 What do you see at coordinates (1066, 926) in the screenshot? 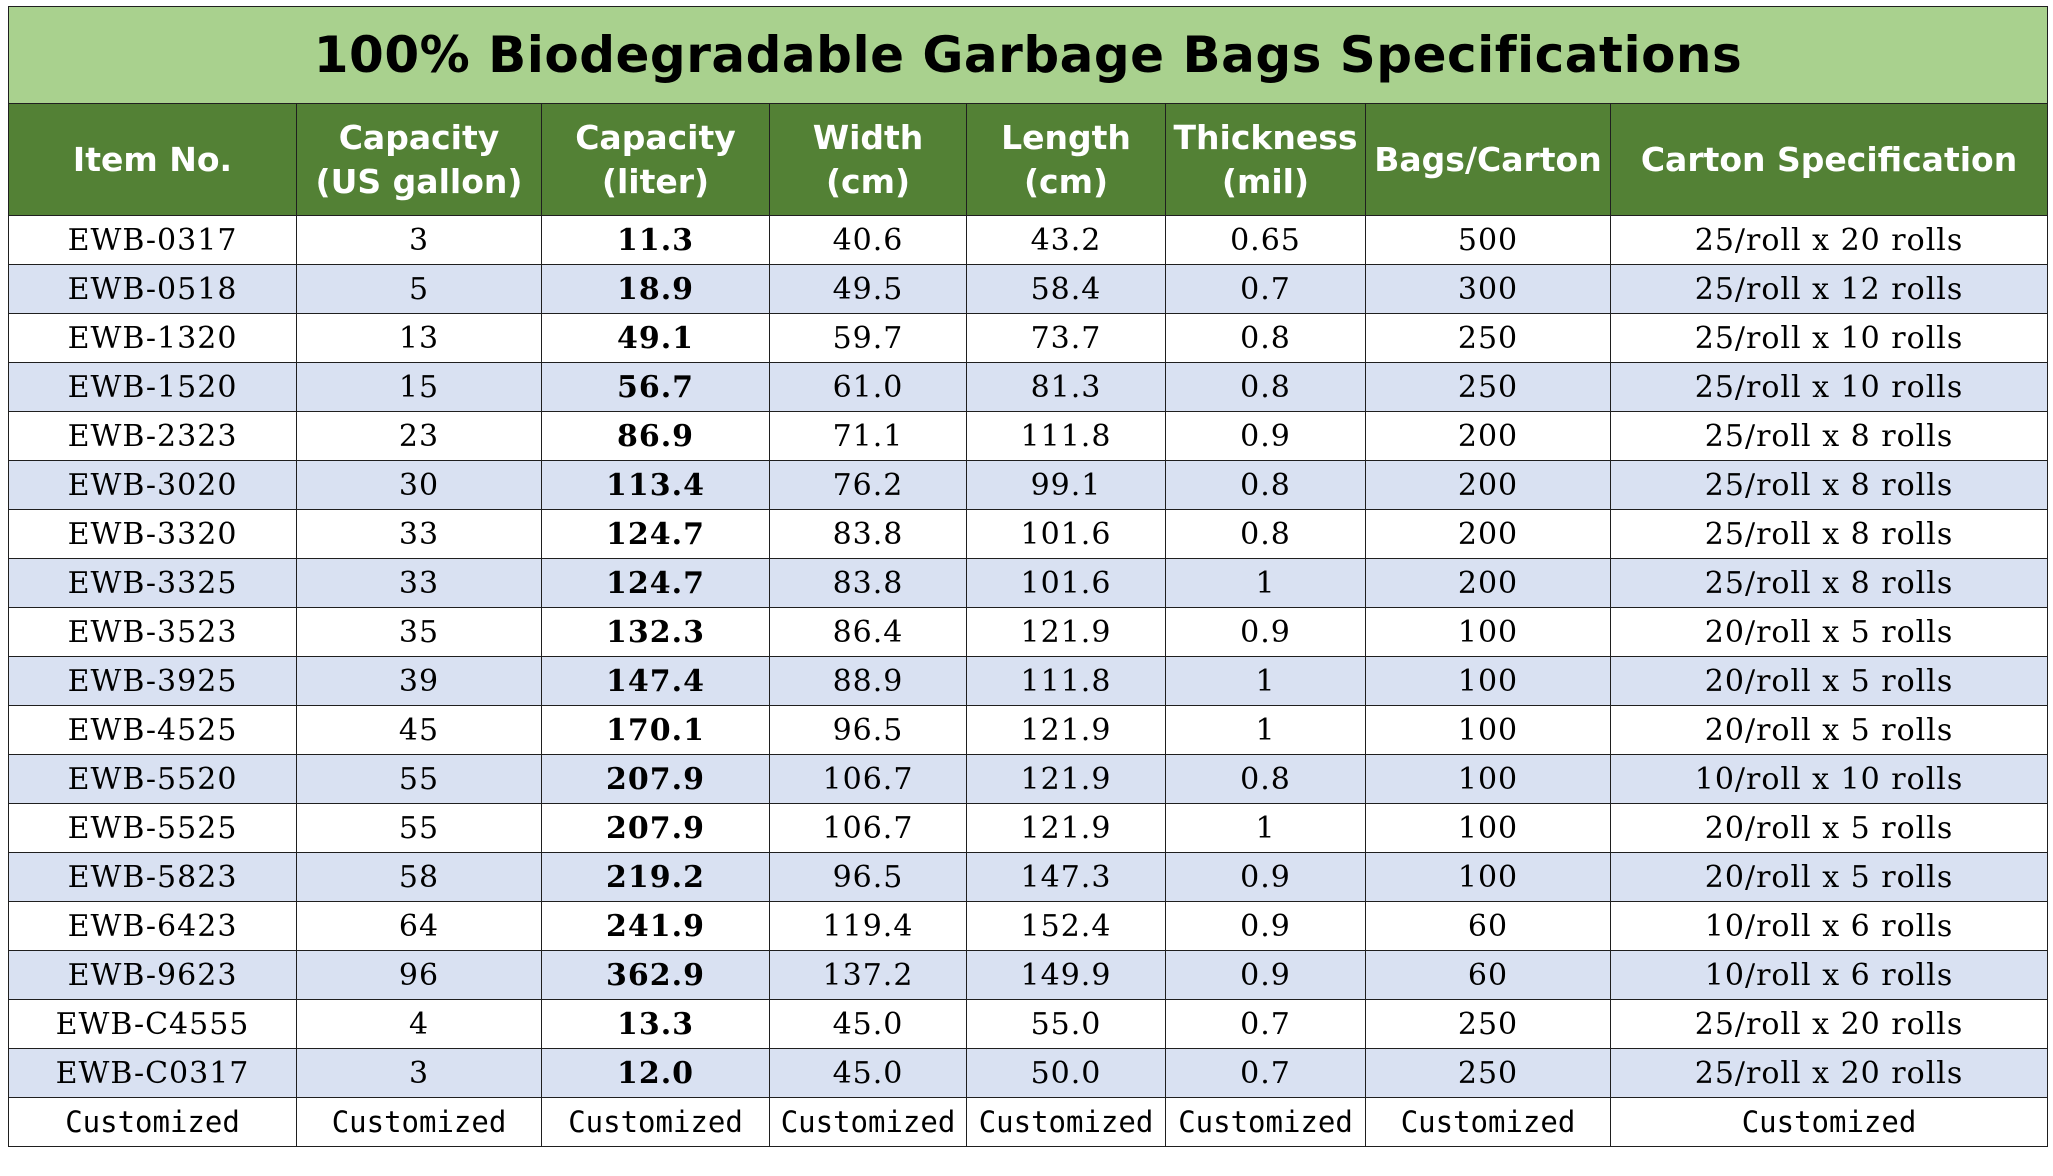
I see `cell-length: 152.4` at bounding box center [1066, 926].